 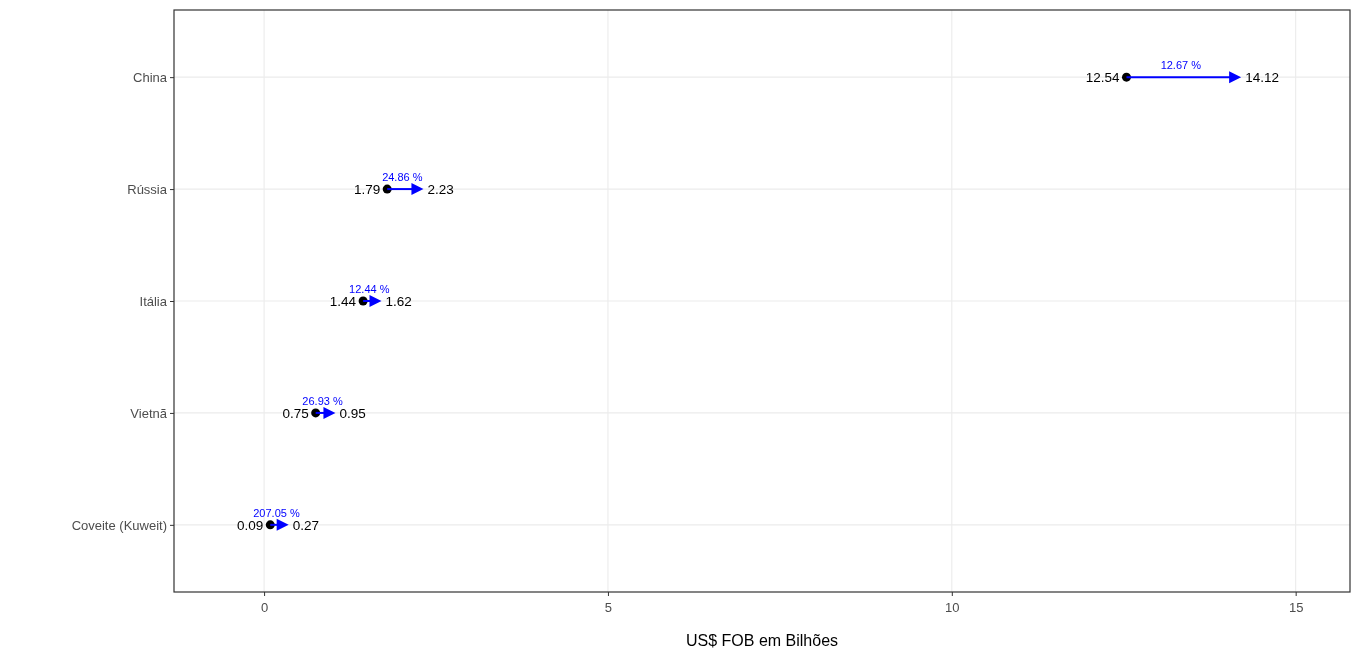 I want to click on y-tick-label: Coveite (Kuweit), so click(x=119, y=525).